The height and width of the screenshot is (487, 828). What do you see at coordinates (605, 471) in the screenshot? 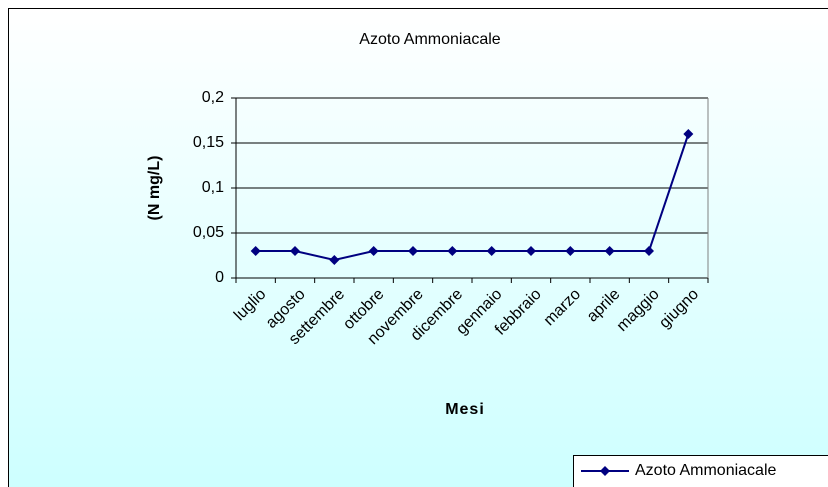
I see `legend-marker` at bounding box center [605, 471].